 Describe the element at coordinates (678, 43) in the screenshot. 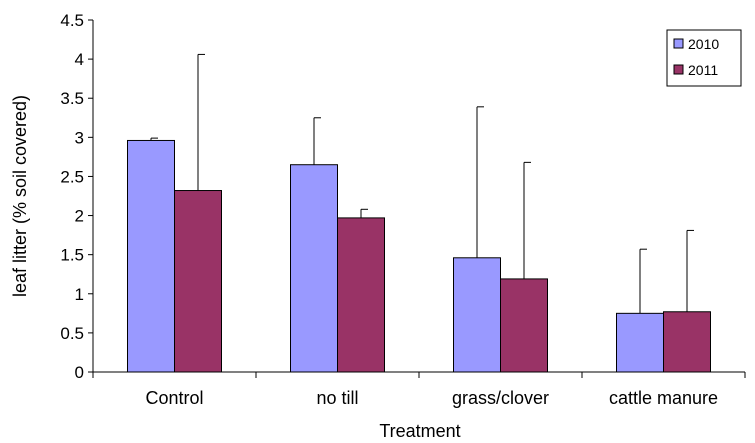

I see `legend-swatch-2010` at that location.